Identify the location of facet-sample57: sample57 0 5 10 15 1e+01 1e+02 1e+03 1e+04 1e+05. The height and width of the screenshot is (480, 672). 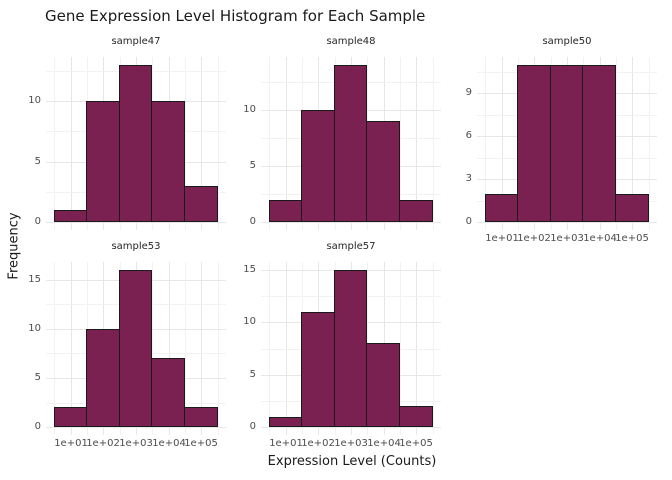
(342, 345).